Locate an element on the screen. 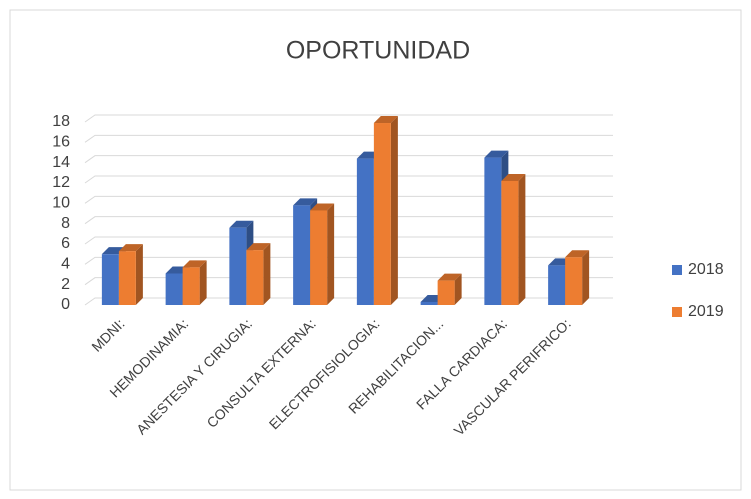  y-tick-label: 2 is located at coordinates (65, 284).